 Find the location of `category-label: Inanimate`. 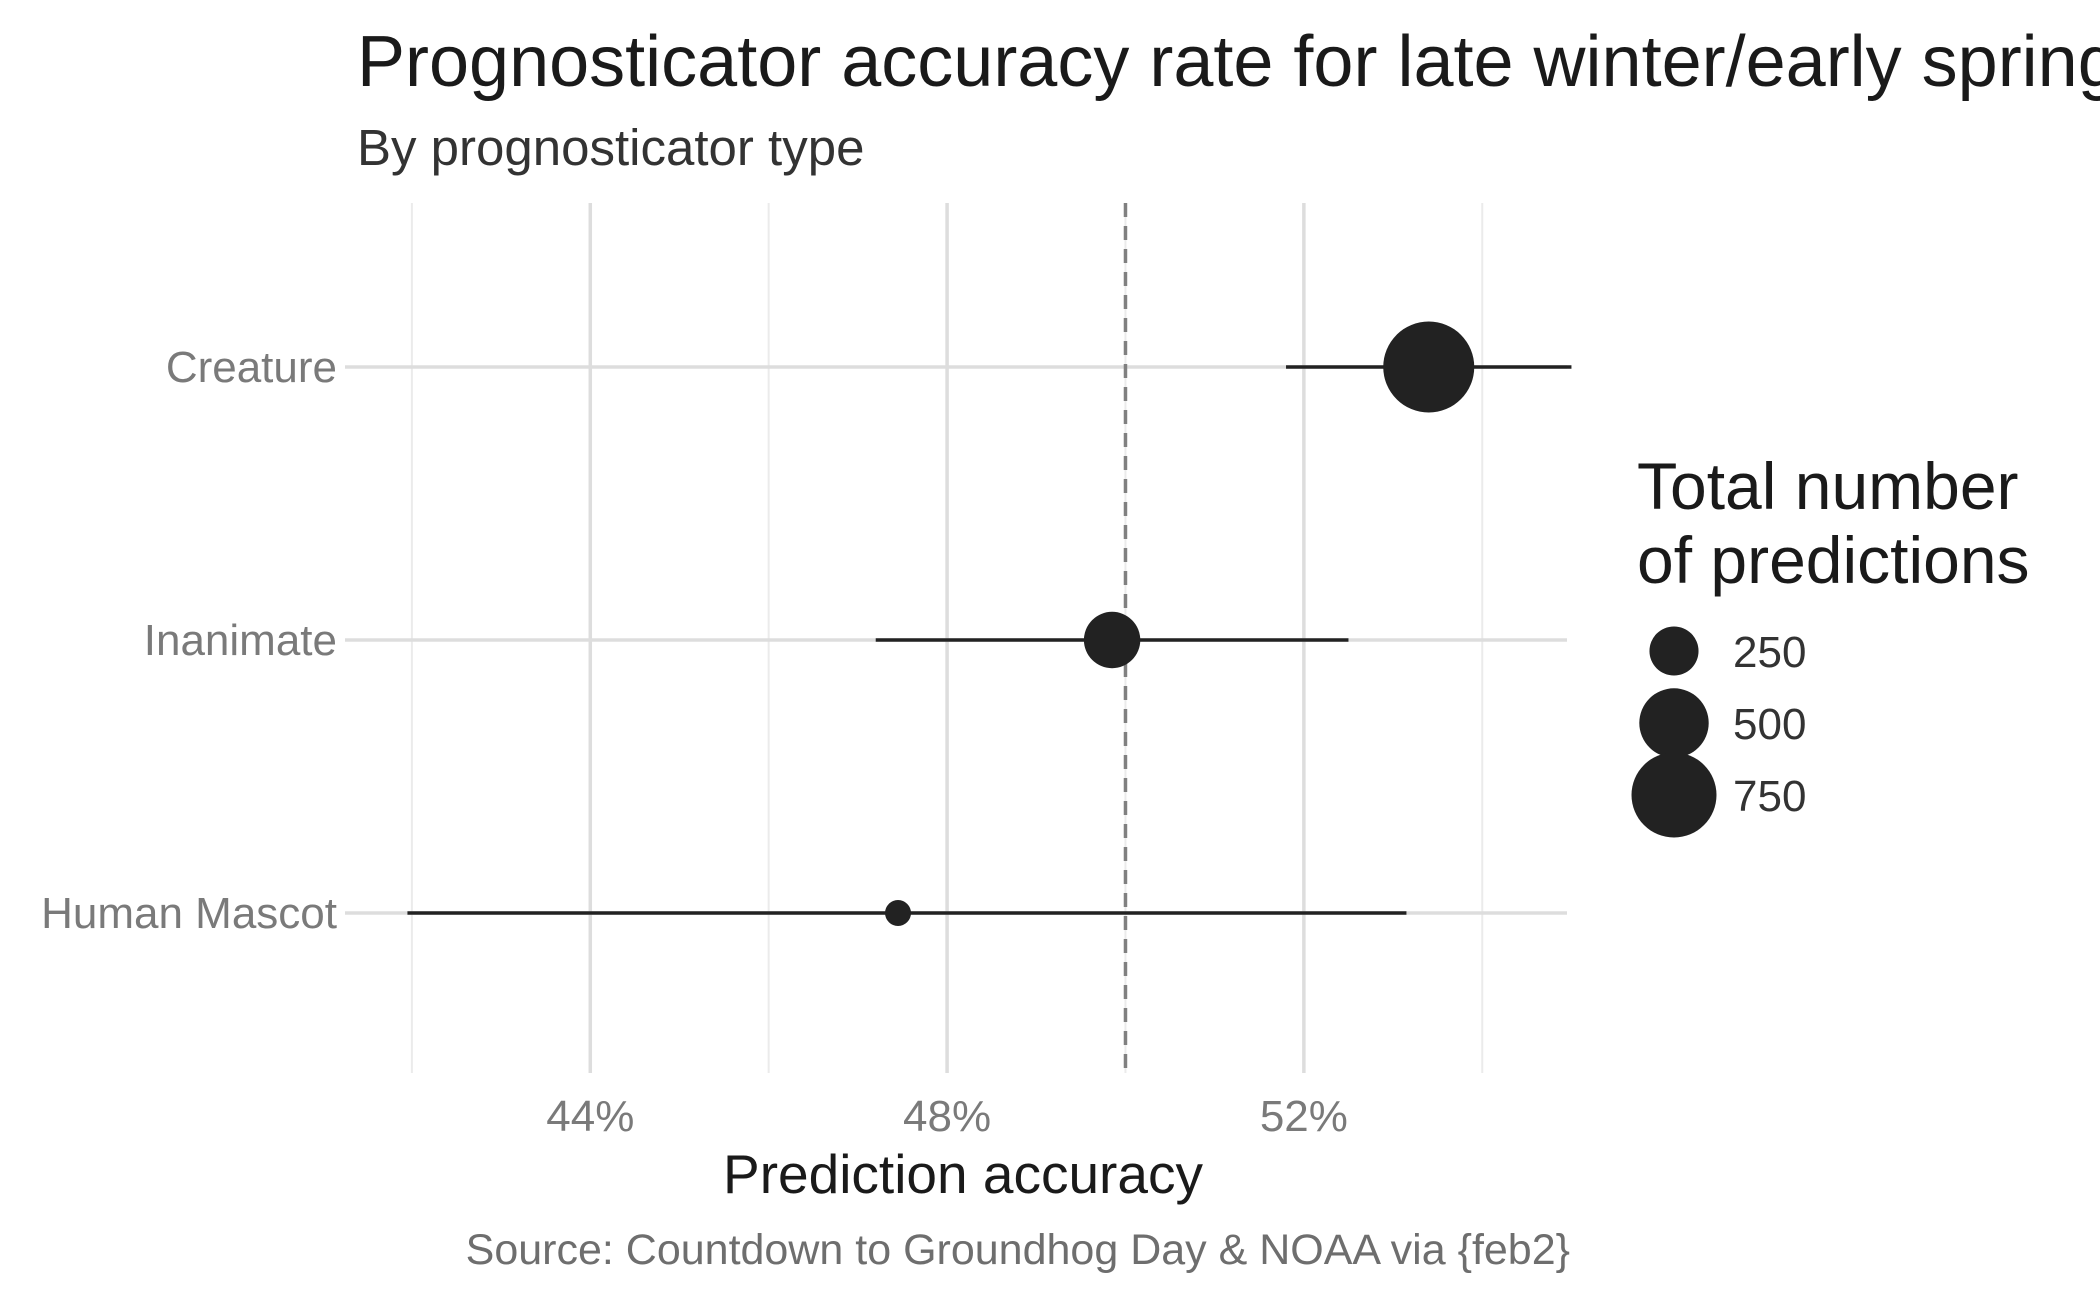

category-label: Inanimate is located at coordinates (240, 640).